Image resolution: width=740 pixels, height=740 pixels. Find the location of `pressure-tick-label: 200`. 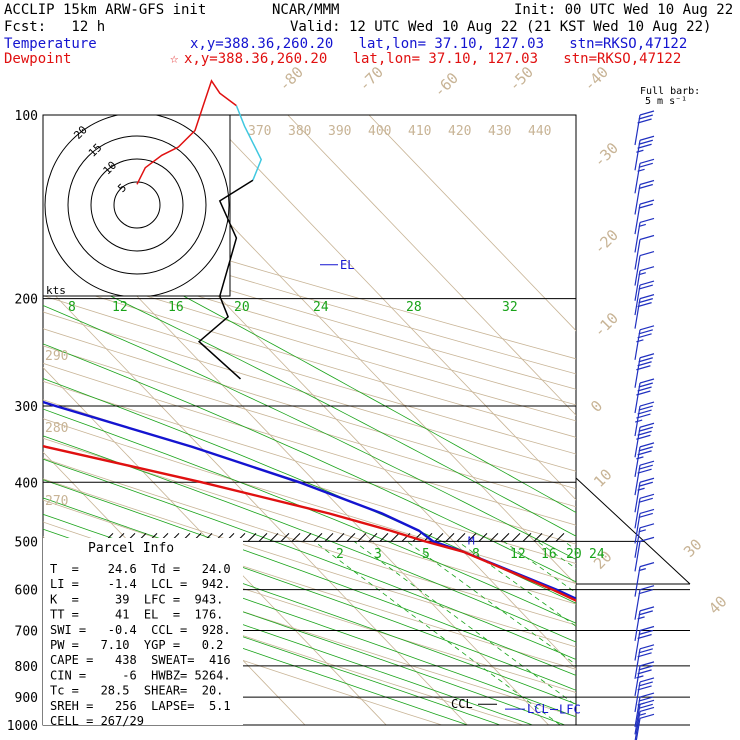

pressure-tick-label: 200 is located at coordinates (26, 300).